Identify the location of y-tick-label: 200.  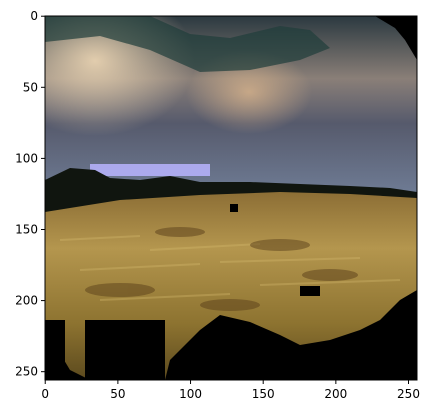
(26, 301).